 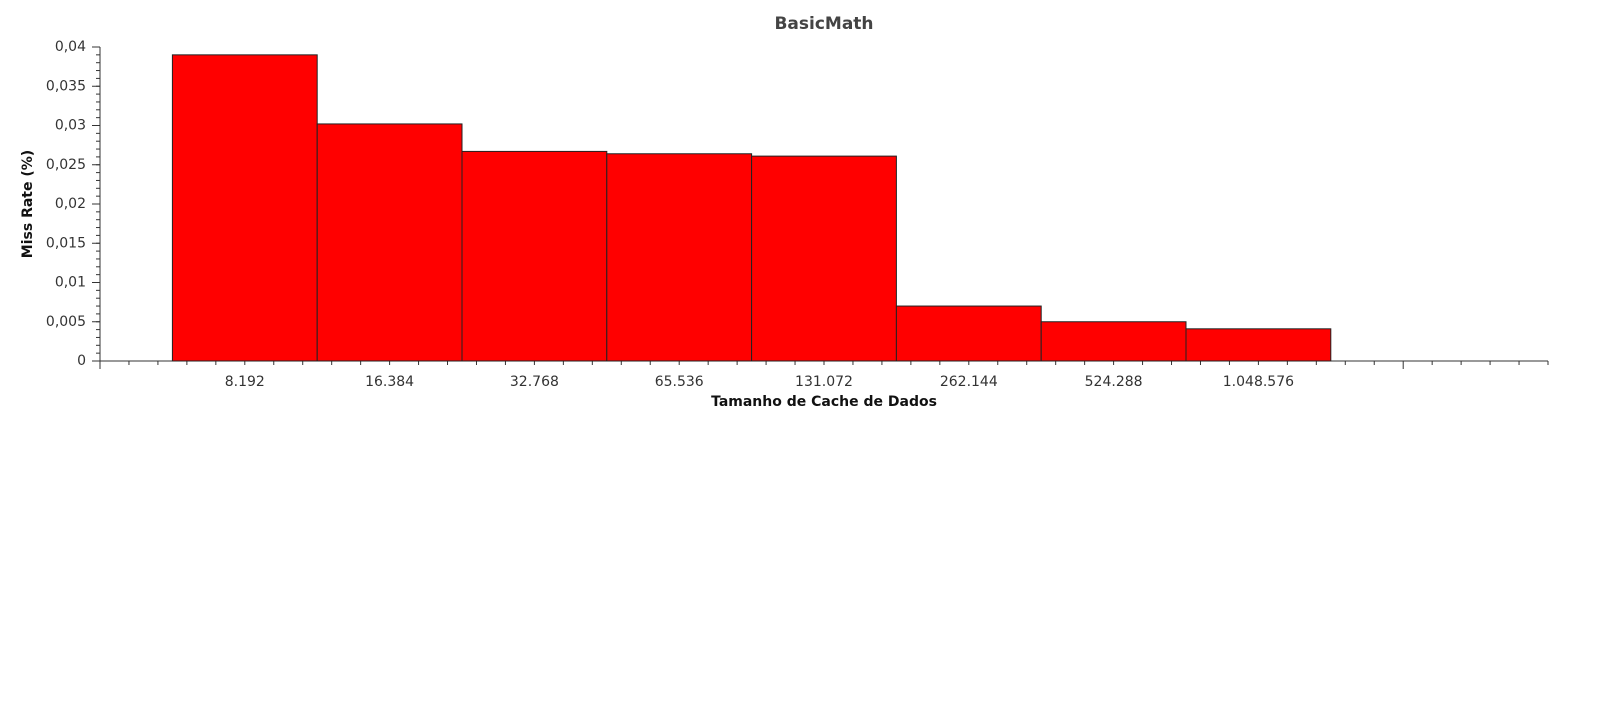 I want to click on y-tick-label: 0,025, so click(x=66, y=165).